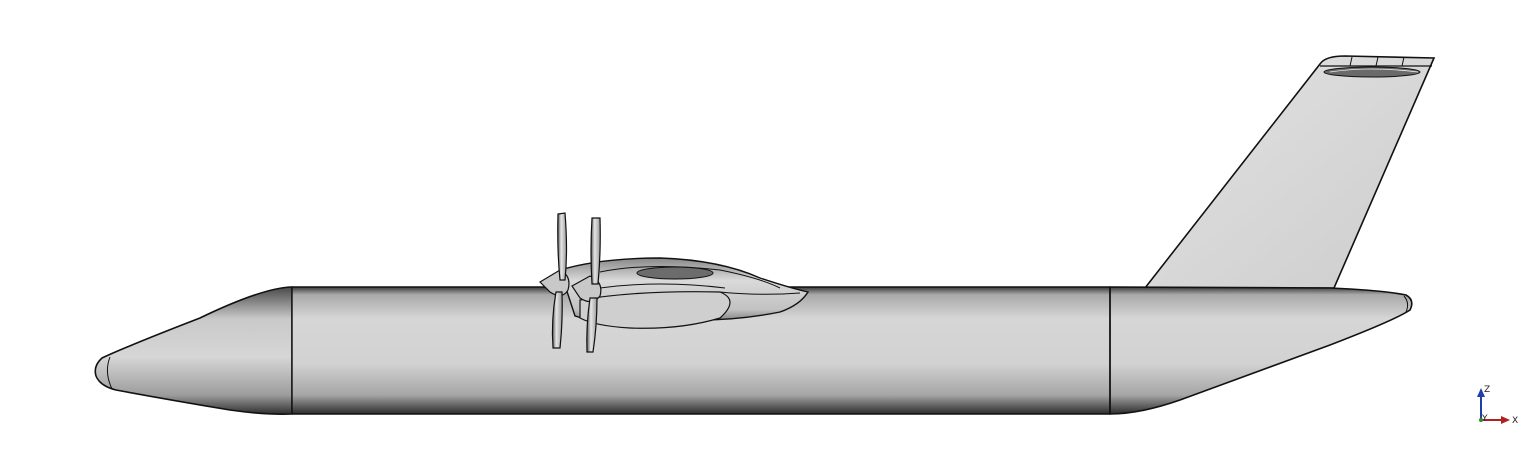  What do you see at coordinates (760, 293) in the screenshot?
I see `wing-root-line` at bounding box center [760, 293].